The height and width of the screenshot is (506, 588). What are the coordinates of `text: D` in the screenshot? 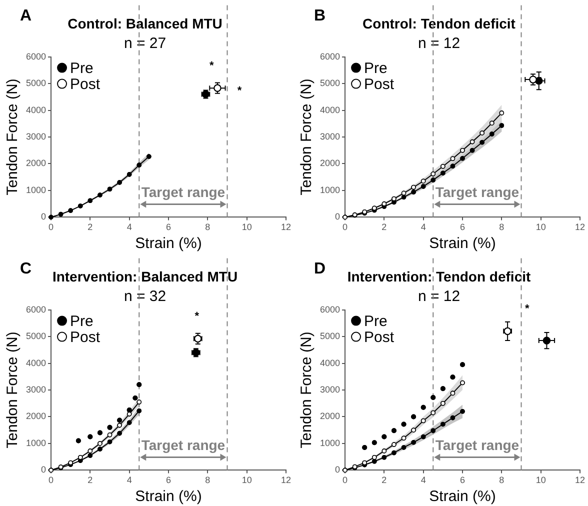 It's located at (320, 269).